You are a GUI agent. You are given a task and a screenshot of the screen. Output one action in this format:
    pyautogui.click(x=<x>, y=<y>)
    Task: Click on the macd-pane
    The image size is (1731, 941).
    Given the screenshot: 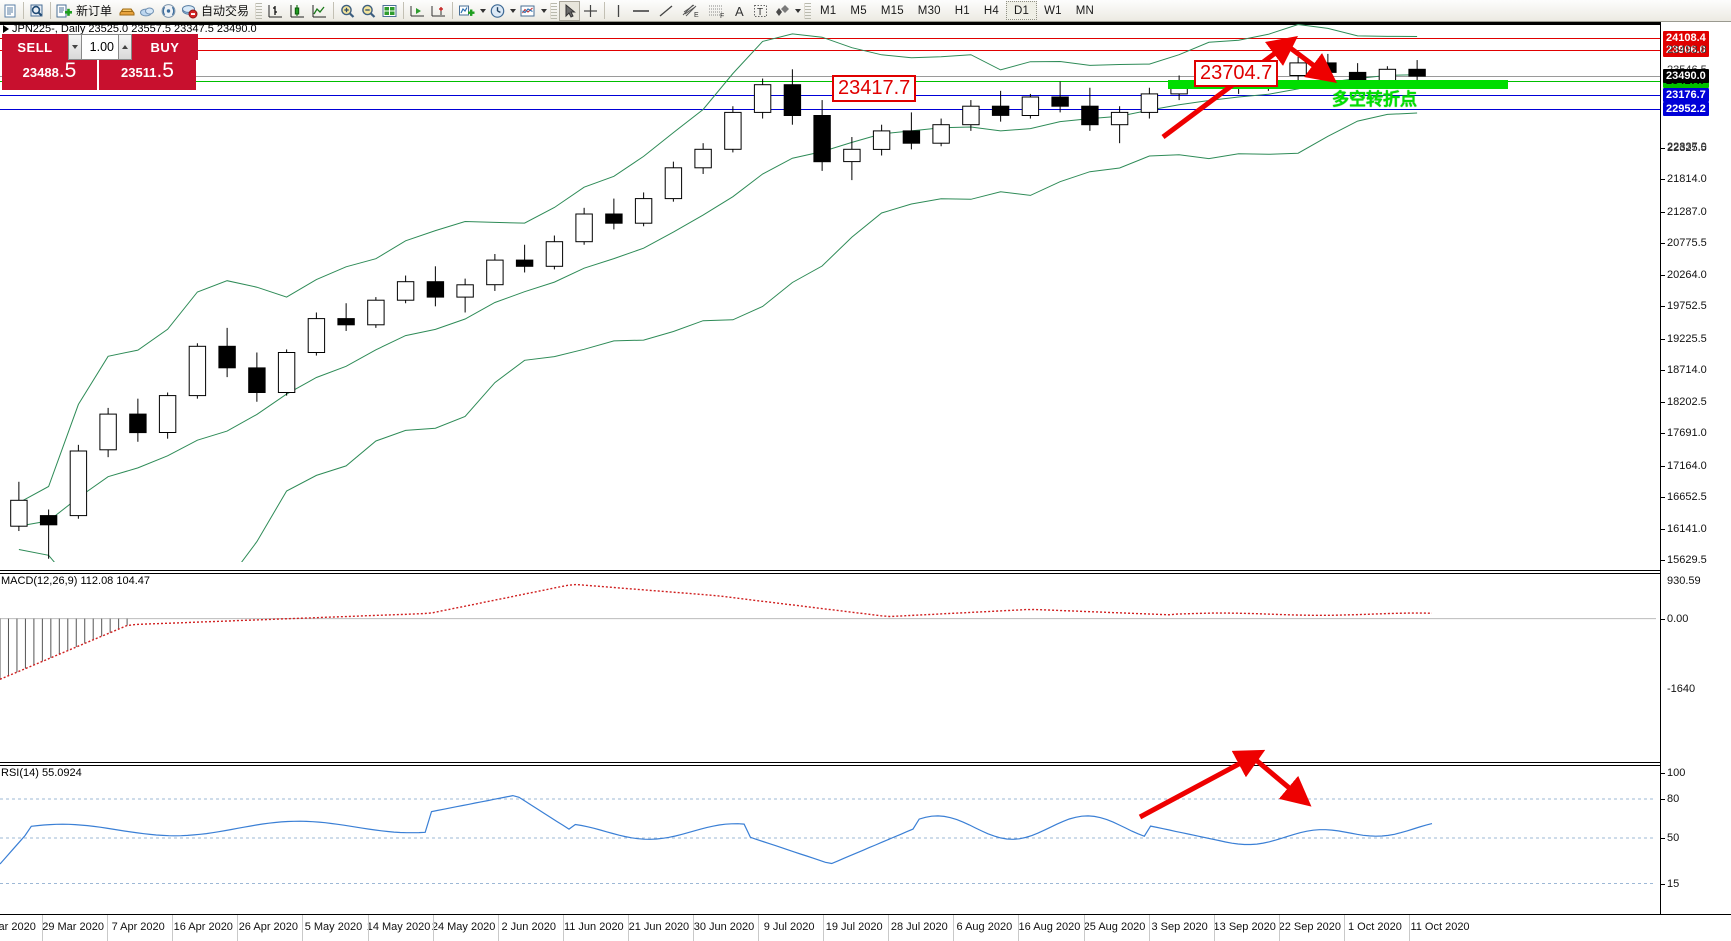 What is the action you would take?
    pyautogui.click(x=830, y=635)
    